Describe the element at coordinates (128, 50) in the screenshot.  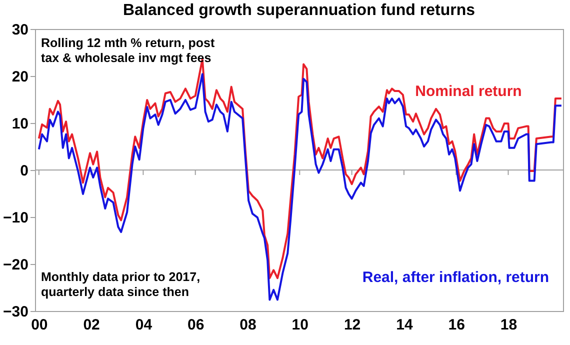
I see `annotation: Rolling 12 mth % return, post tax & wholesale inv mgt fees` at that location.